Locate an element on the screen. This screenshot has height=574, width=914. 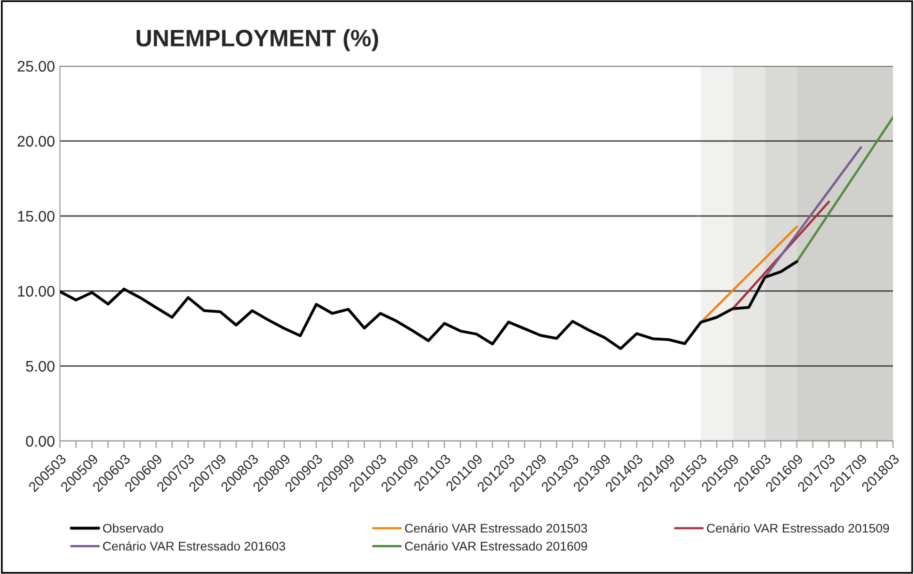
chart-title: UNEMPLOYMENT (%) is located at coordinates (257, 40).